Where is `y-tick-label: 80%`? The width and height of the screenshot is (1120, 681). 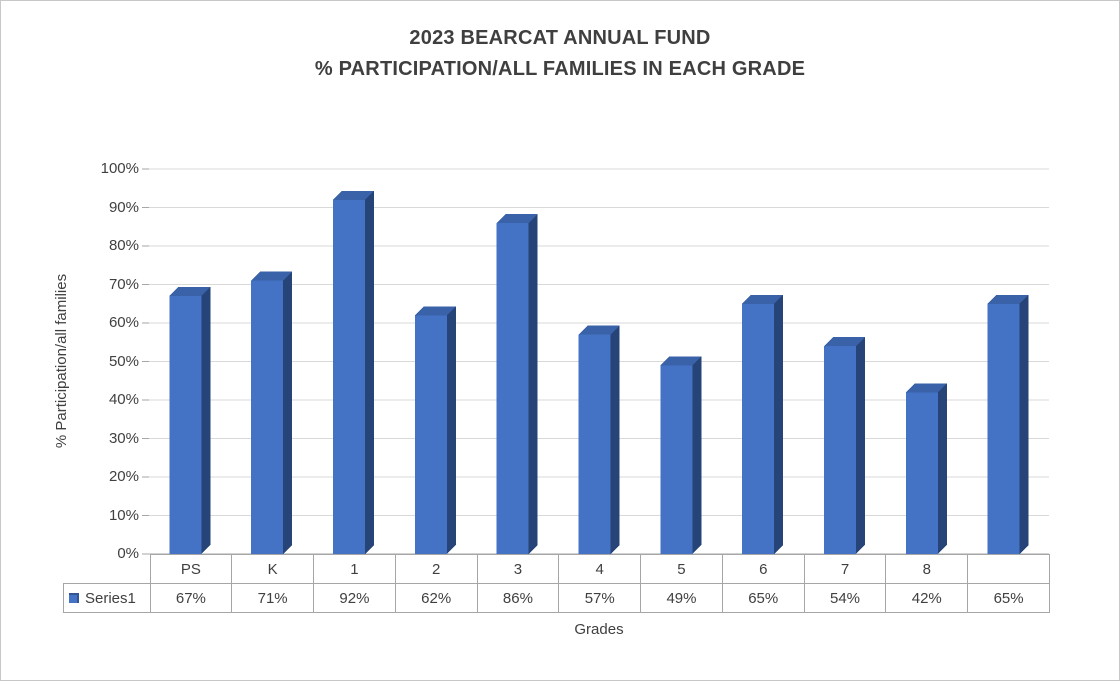 y-tick-label: 80% is located at coordinates (123, 245).